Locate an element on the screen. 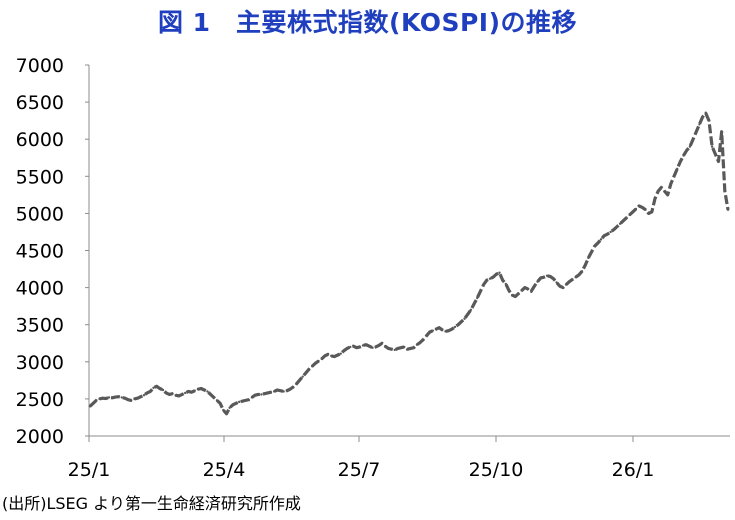  x-axis-tick-labels: 25/1 25/4 25/7 25/10 26/1 is located at coordinates (361, 470).